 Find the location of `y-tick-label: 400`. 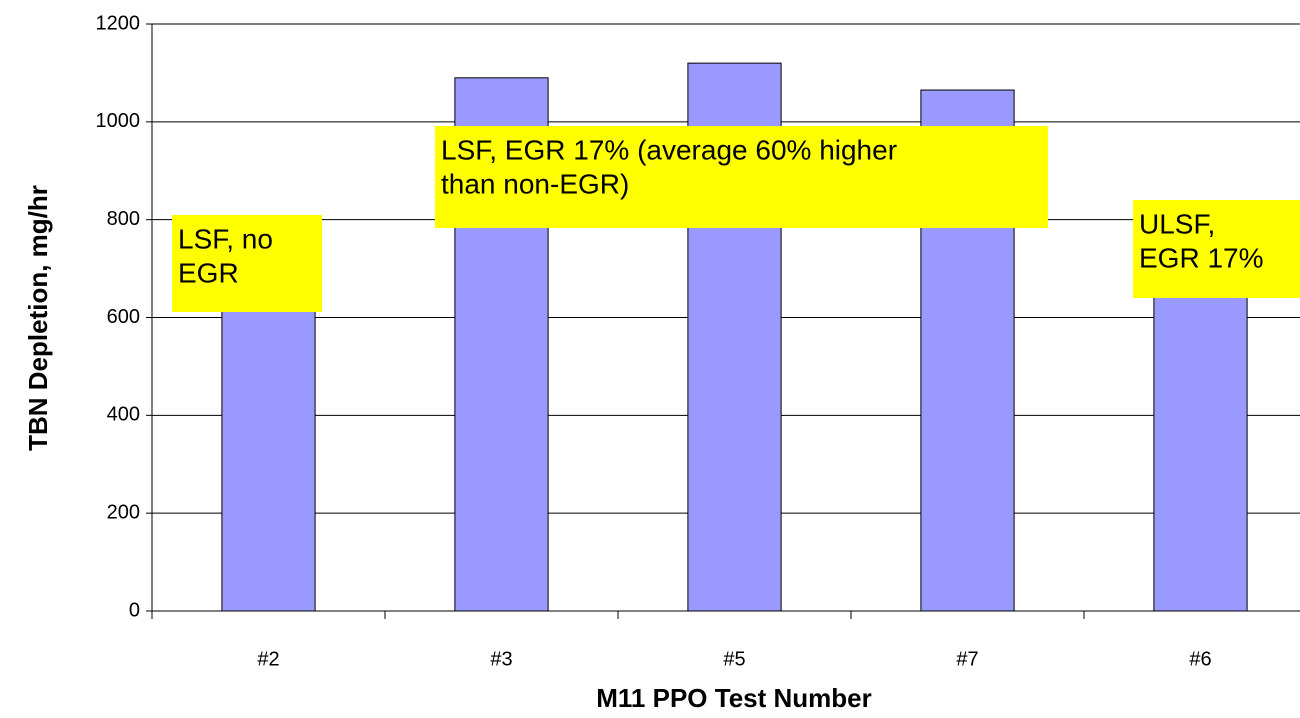

y-tick-label: 400 is located at coordinates (123, 415).